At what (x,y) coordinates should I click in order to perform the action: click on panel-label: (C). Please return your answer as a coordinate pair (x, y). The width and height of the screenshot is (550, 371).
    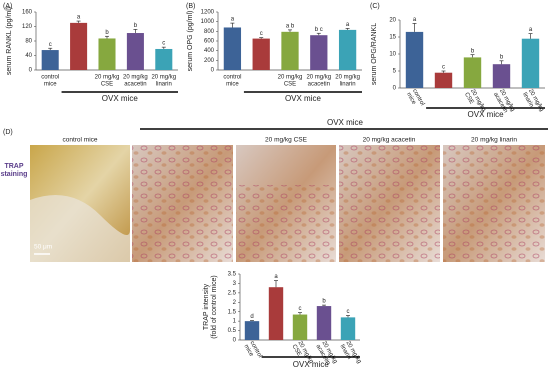
    Looking at the image, I should click on (375, 6).